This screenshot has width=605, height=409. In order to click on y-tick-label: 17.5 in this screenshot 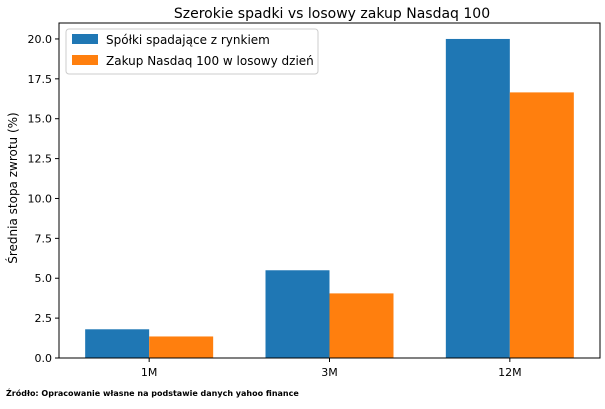, I will do `click(40, 79)`.